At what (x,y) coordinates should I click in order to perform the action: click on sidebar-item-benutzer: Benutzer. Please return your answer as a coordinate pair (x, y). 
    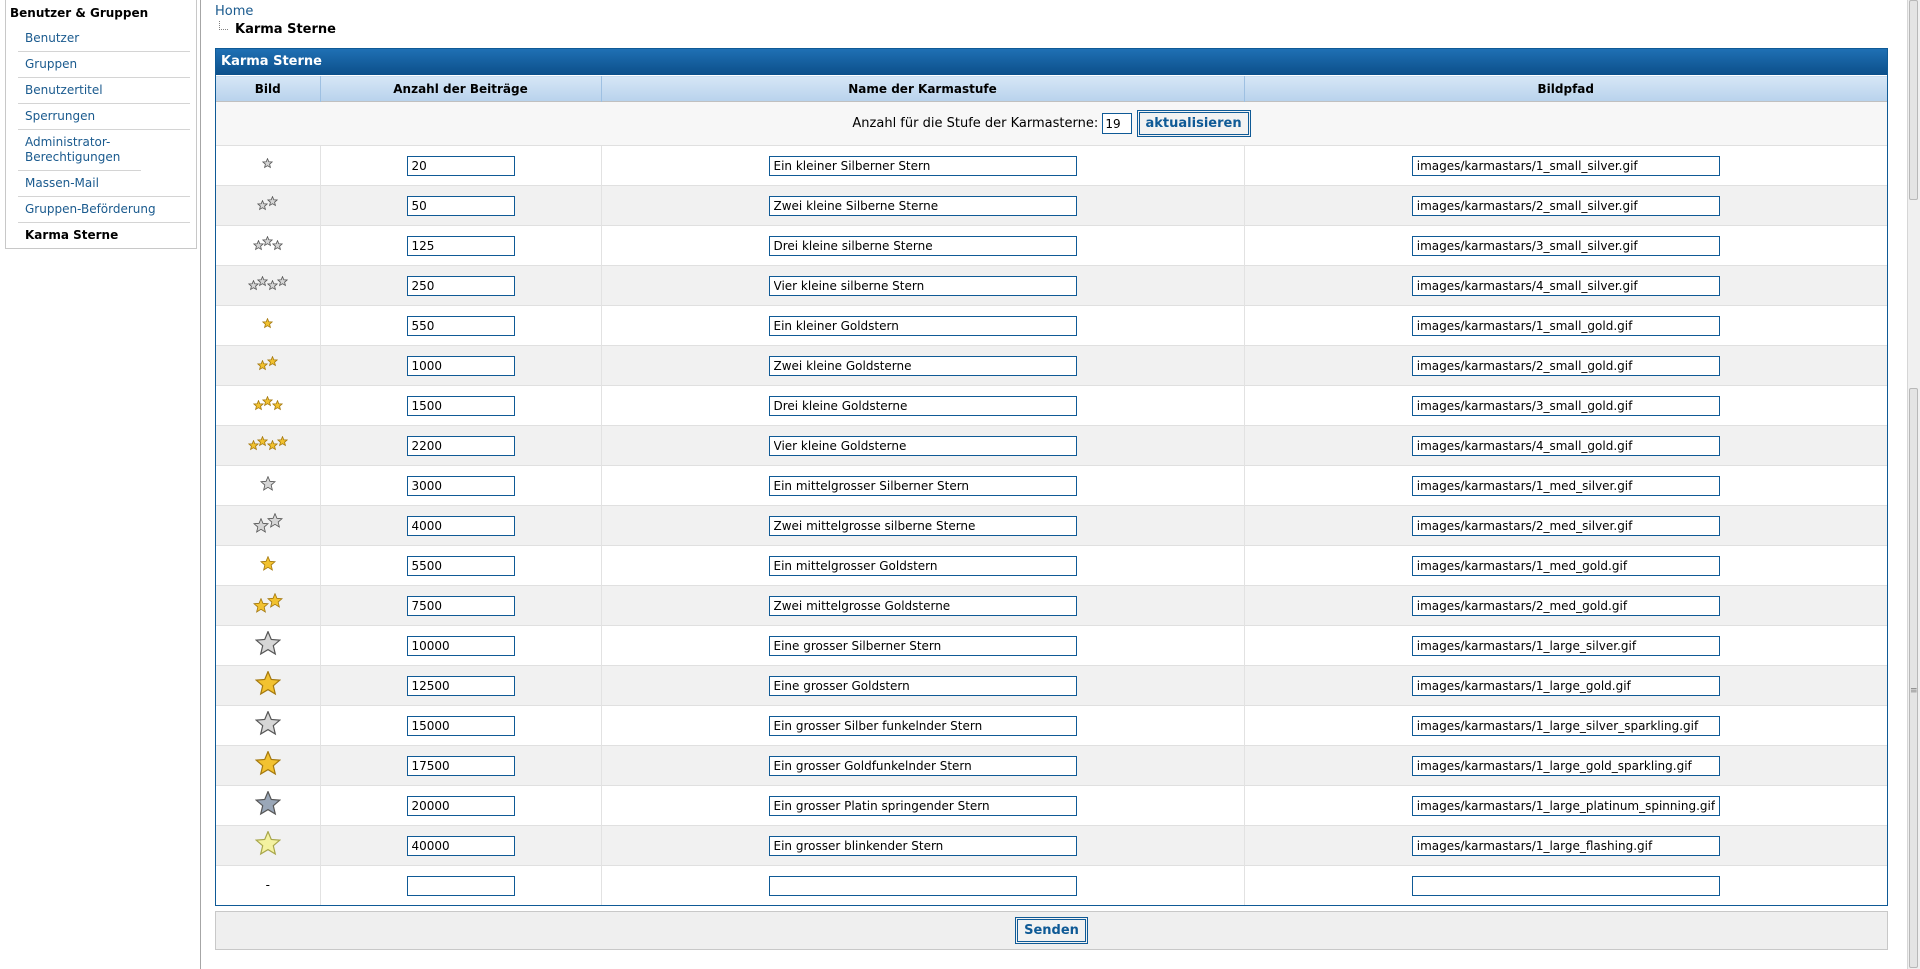
    Looking at the image, I should click on (104, 39).